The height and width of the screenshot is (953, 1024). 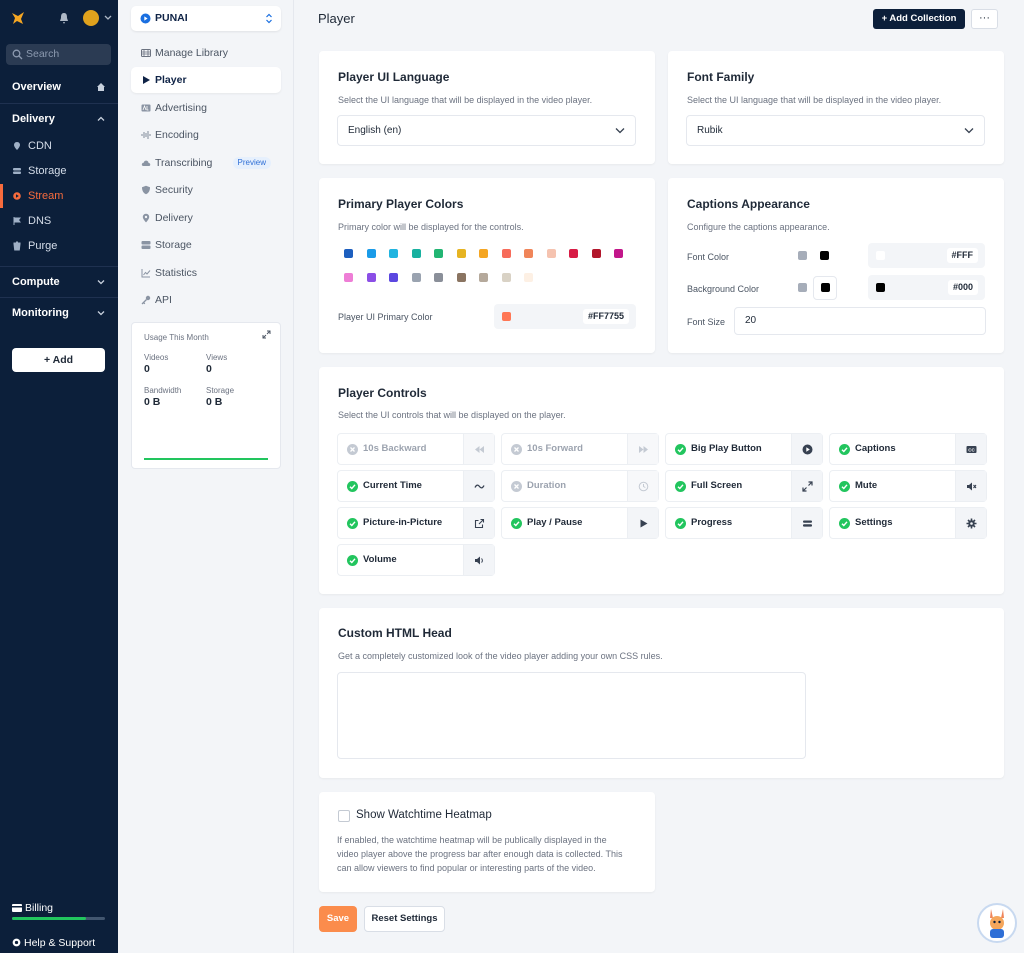 I want to click on nav-overview: Overview, so click(x=59, y=87).